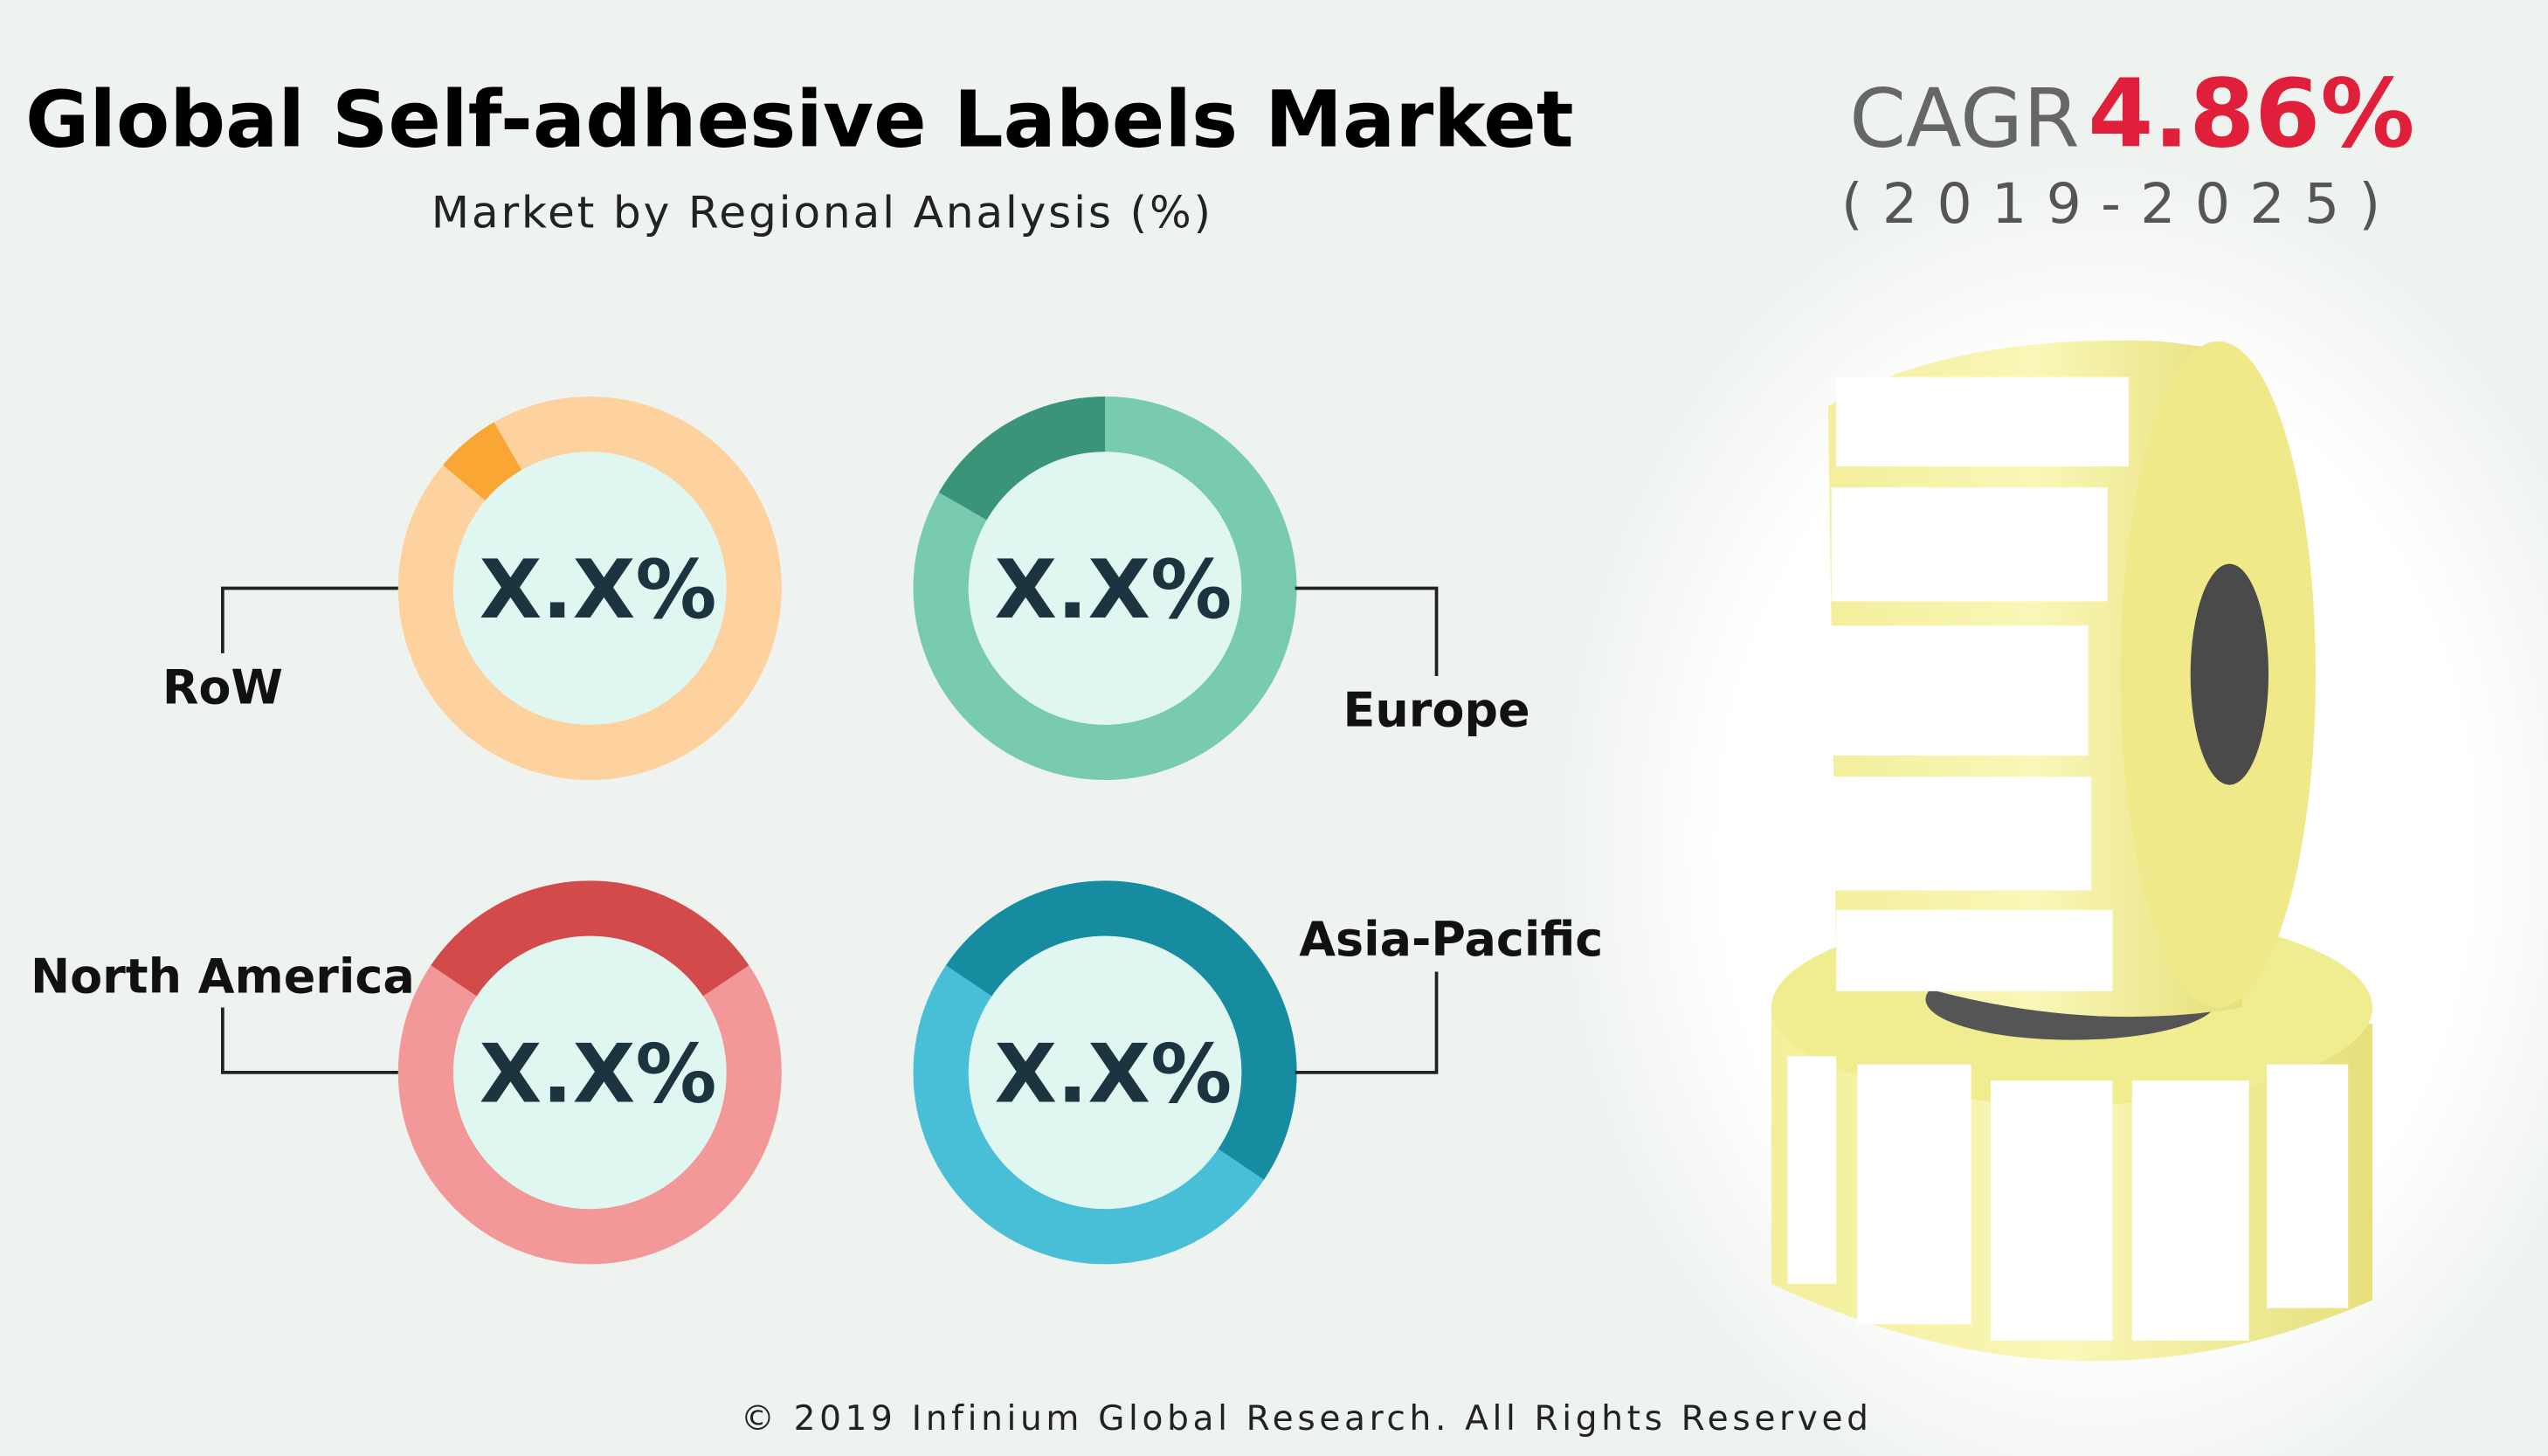 The width and height of the screenshot is (2548, 1456). I want to click on cagr-value: 4.86%, so click(2251, 114).